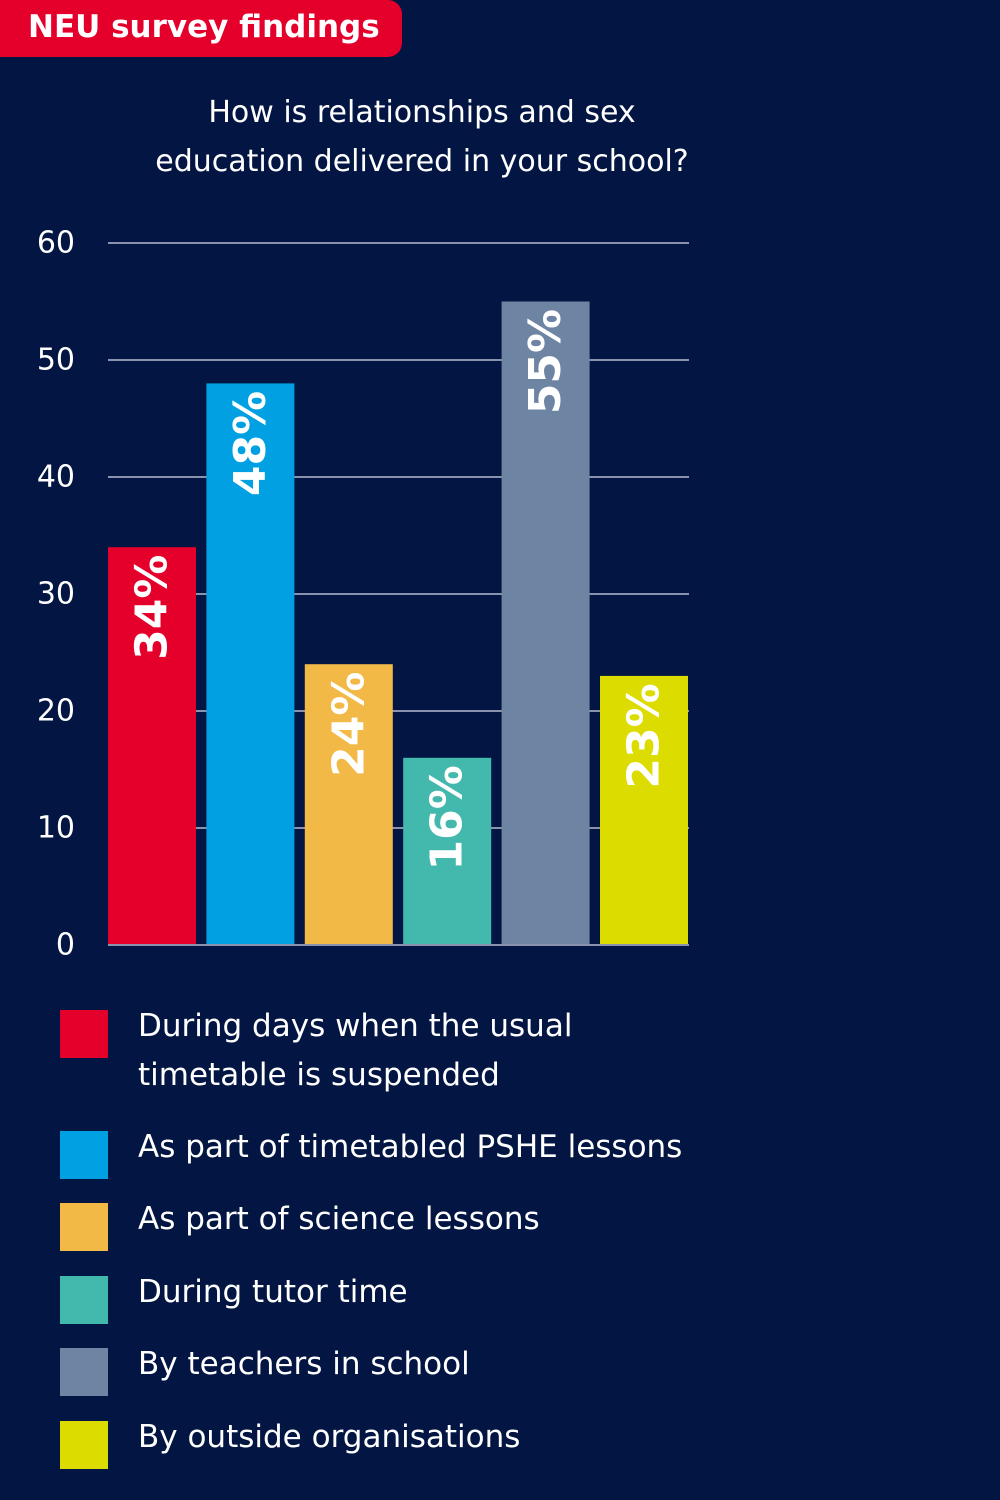 This screenshot has width=1000, height=1500. What do you see at coordinates (644, 735) in the screenshot?
I see `bar-value-label: 23%` at bounding box center [644, 735].